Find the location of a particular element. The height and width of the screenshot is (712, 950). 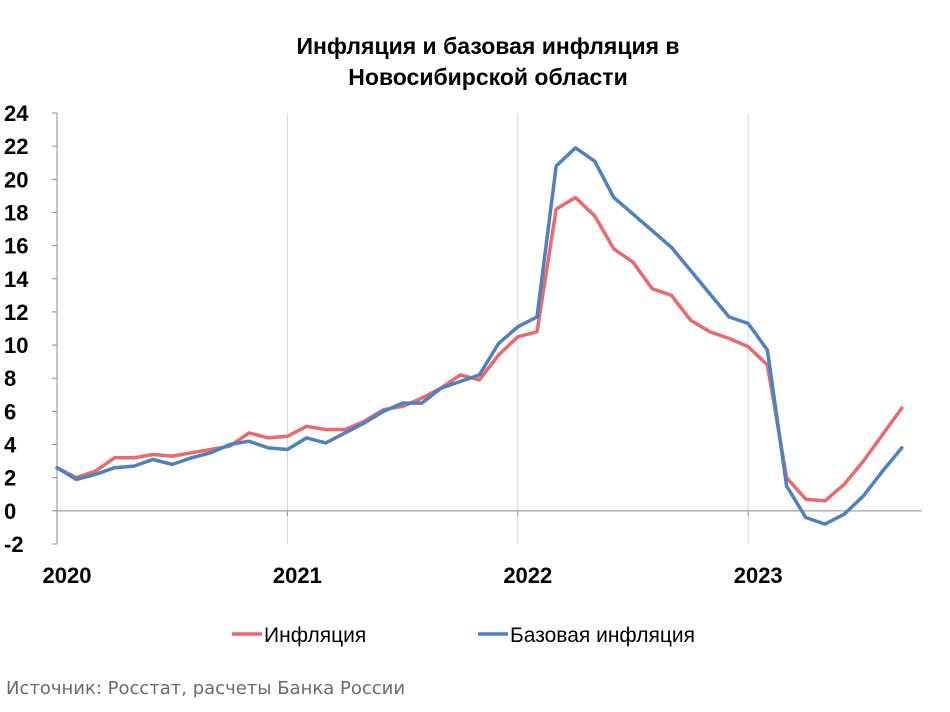

y-tick-label: 2 is located at coordinates (10, 478).